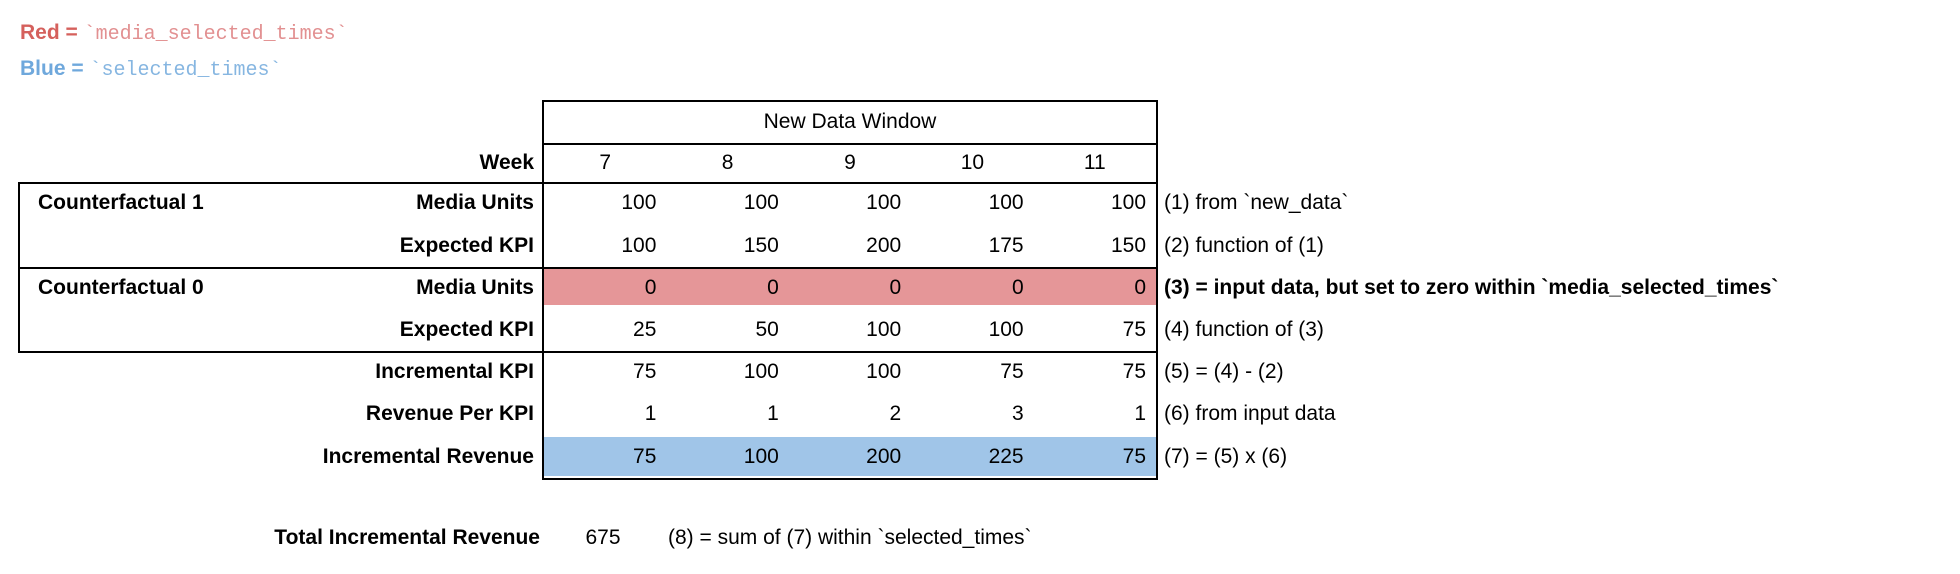 The width and height of the screenshot is (1960, 574). What do you see at coordinates (543, 290) in the screenshot?
I see `table-border-left` at bounding box center [543, 290].